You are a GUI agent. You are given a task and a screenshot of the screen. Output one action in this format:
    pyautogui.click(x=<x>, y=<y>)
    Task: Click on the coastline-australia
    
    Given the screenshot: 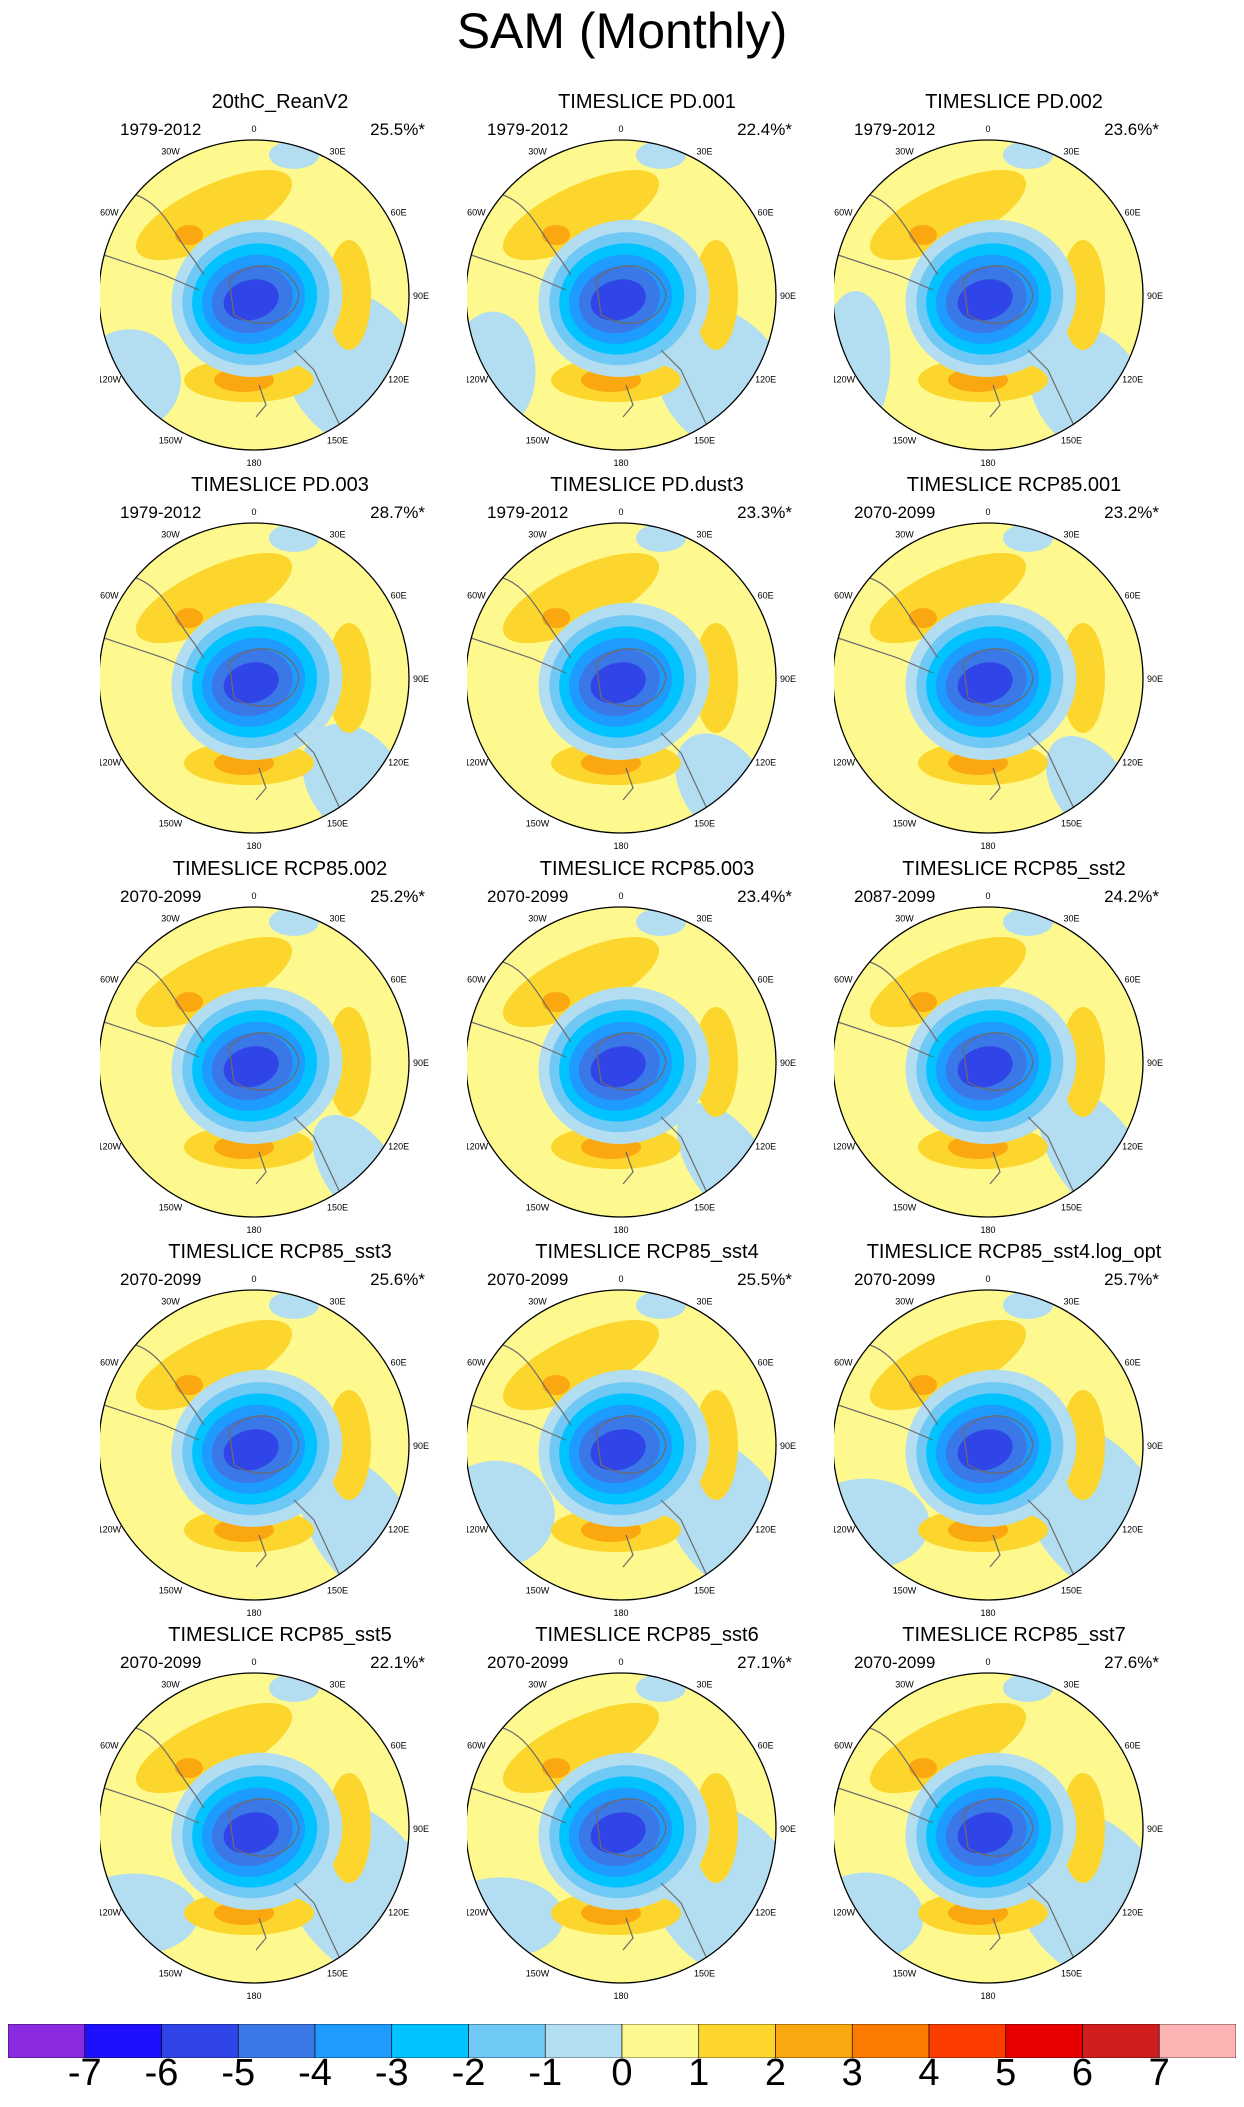 What is the action you would take?
    pyautogui.click(x=688, y=1930)
    